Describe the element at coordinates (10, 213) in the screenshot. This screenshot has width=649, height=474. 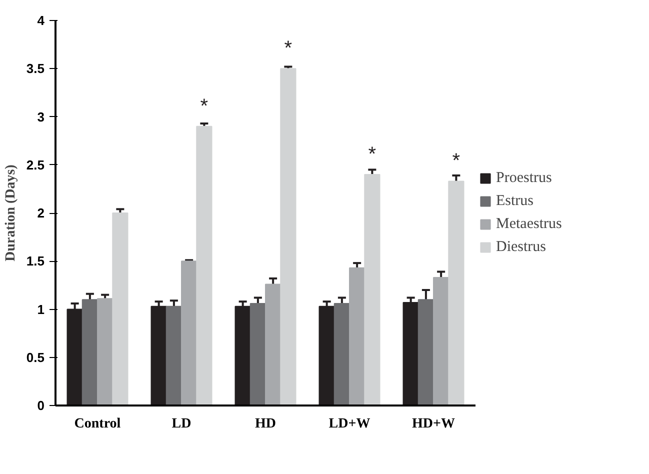
I see `y-axis-title: Duration (Days)` at that location.